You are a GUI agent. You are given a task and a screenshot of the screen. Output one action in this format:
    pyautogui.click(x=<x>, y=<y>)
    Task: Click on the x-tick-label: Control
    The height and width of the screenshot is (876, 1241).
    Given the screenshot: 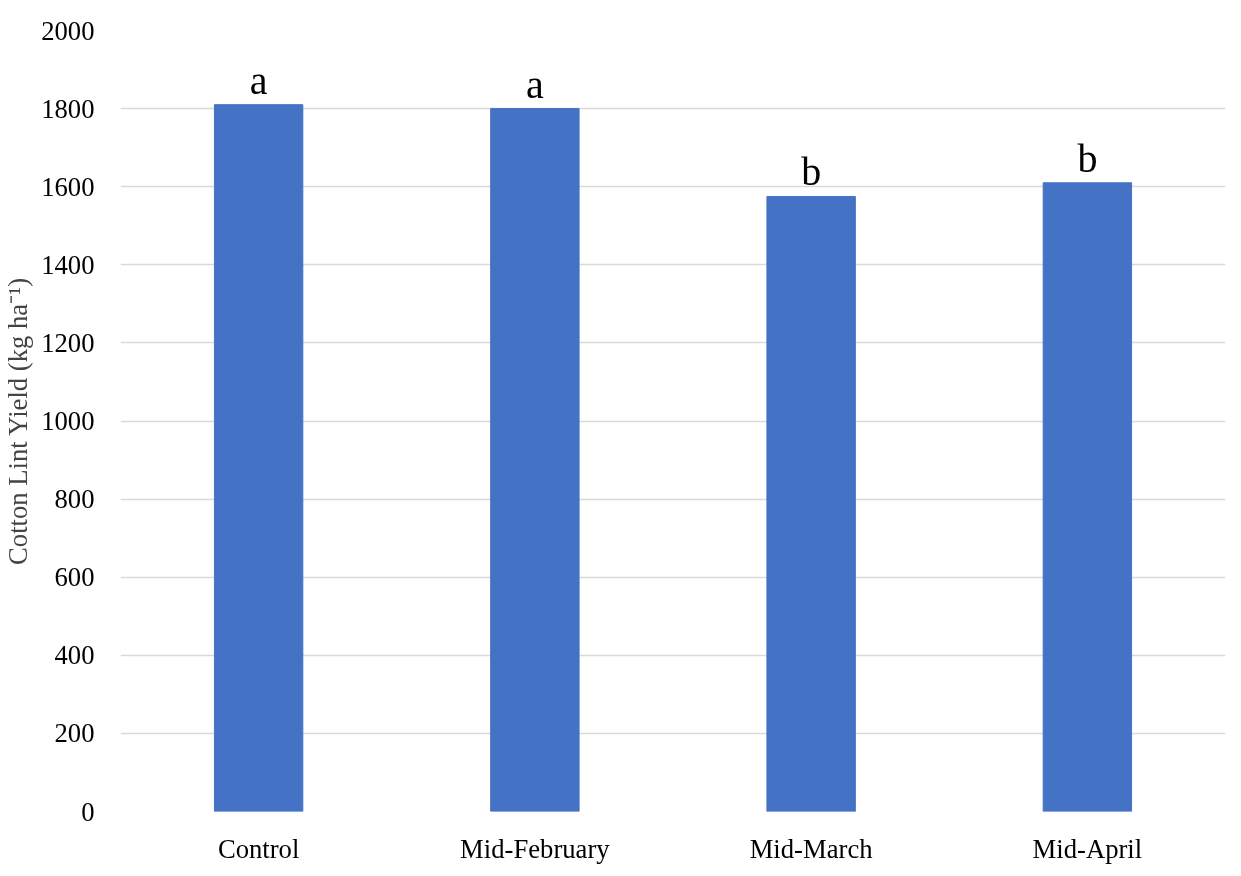 What is the action you would take?
    pyautogui.click(x=258, y=848)
    